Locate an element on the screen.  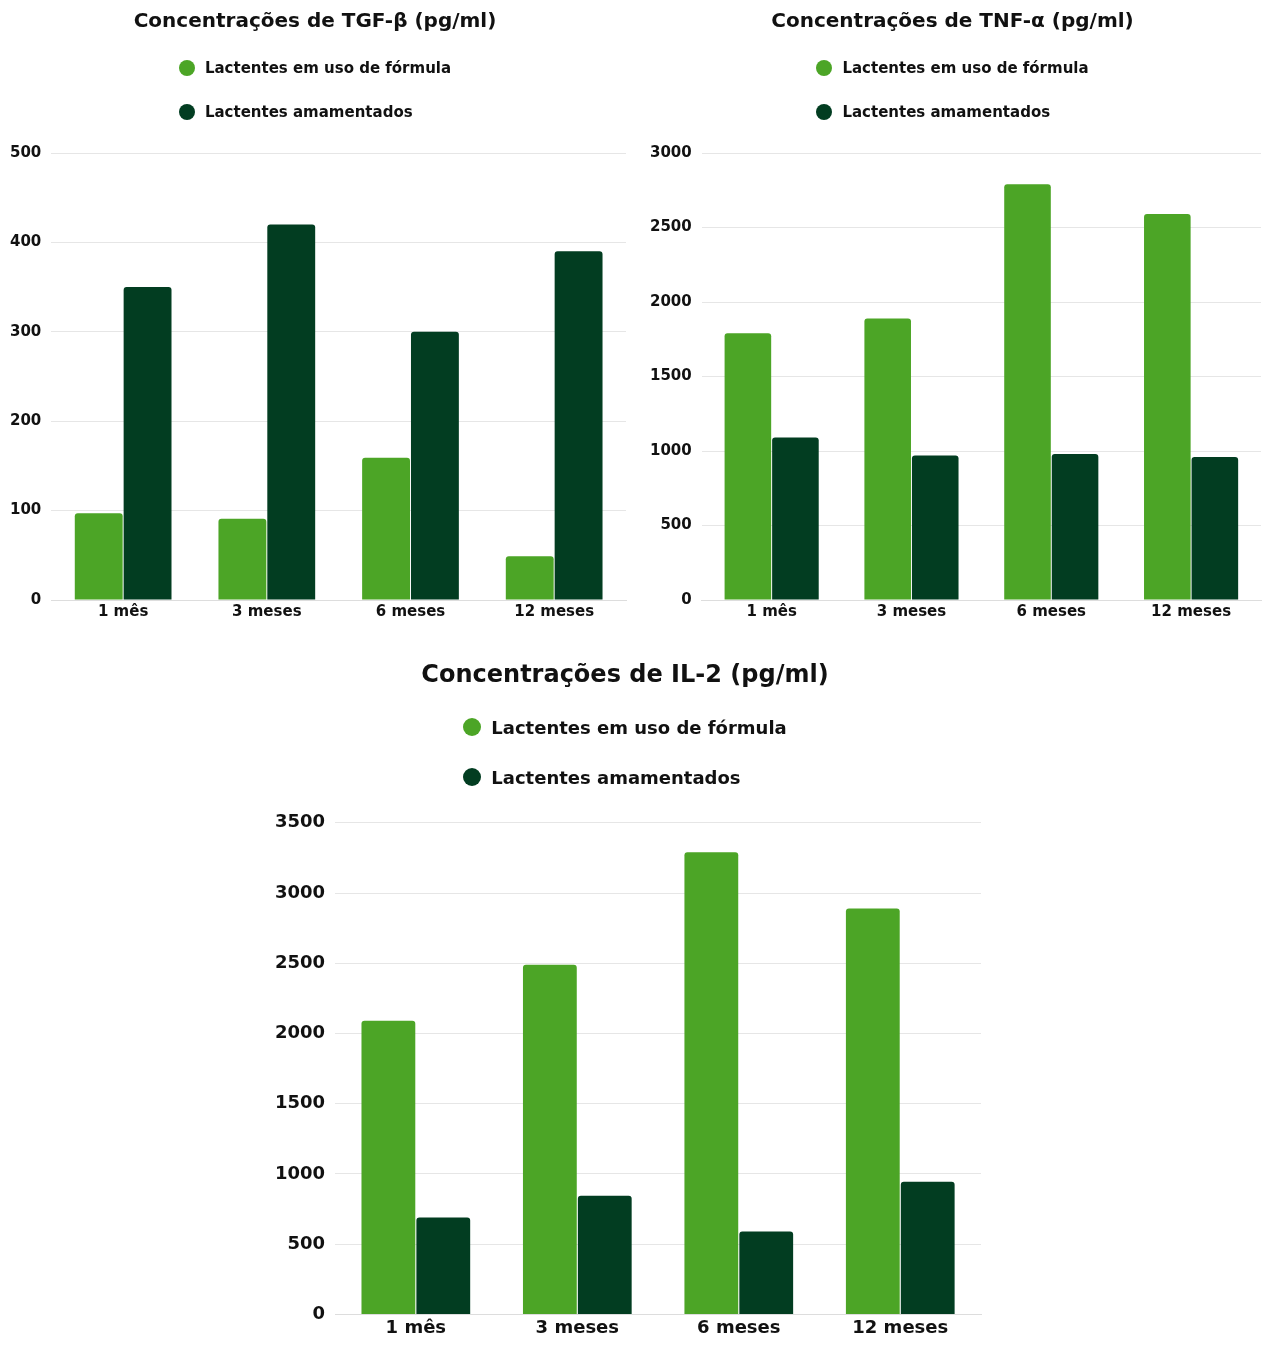
y-tick-label: 100 is located at coordinates (26, 509).